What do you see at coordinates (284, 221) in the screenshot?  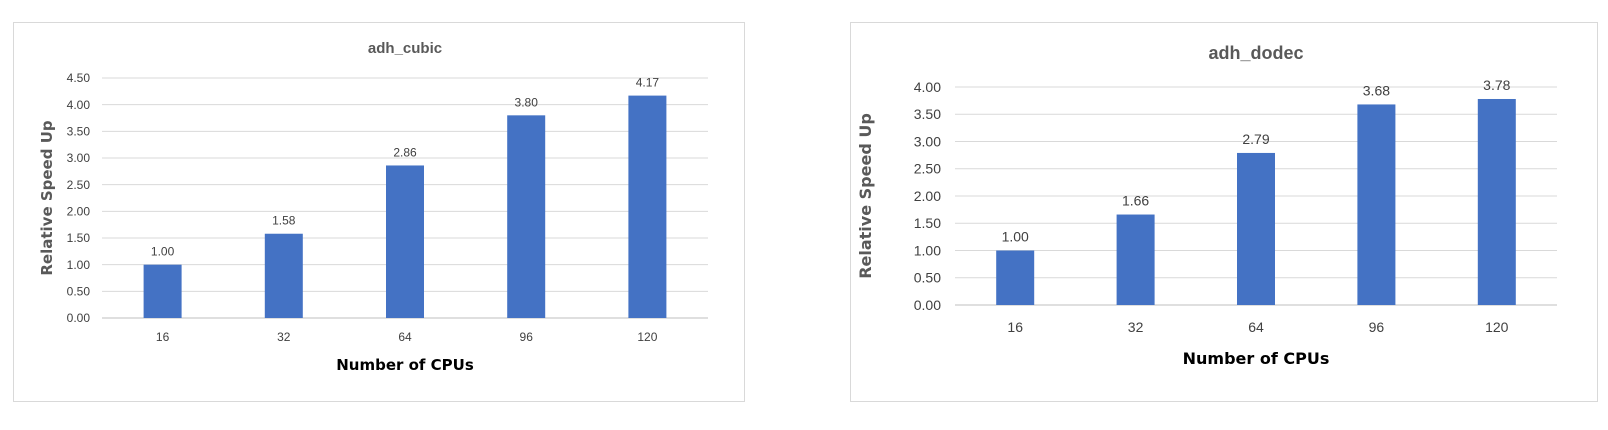 I see `data-label: 1.58` at bounding box center [284, 221].